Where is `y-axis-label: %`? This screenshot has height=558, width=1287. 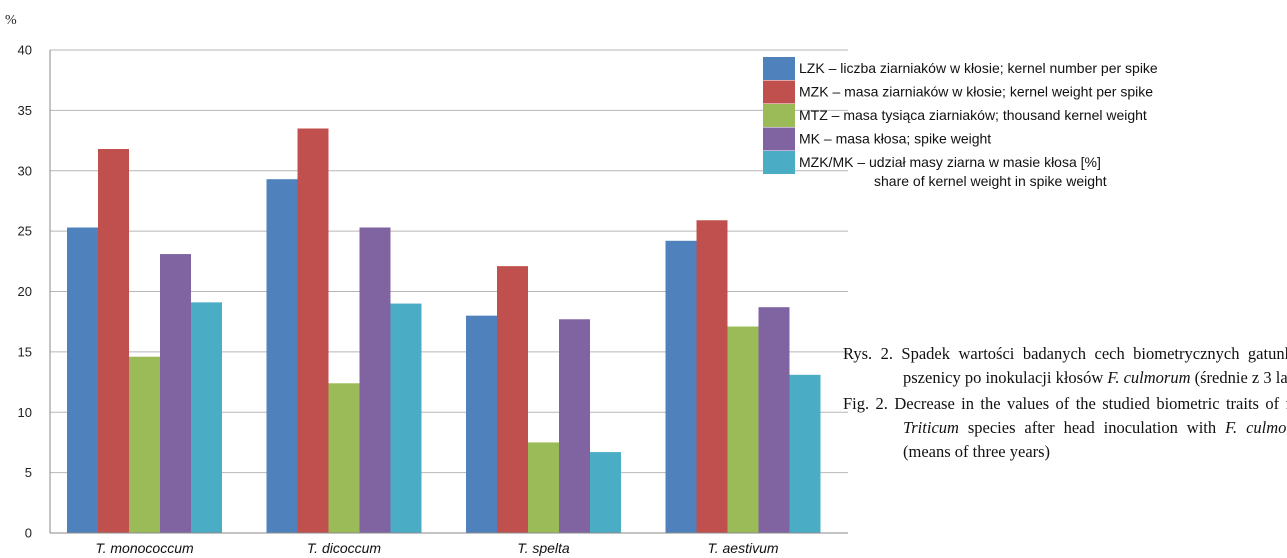 y-axis-label: % is located at coordinates (11, 20).